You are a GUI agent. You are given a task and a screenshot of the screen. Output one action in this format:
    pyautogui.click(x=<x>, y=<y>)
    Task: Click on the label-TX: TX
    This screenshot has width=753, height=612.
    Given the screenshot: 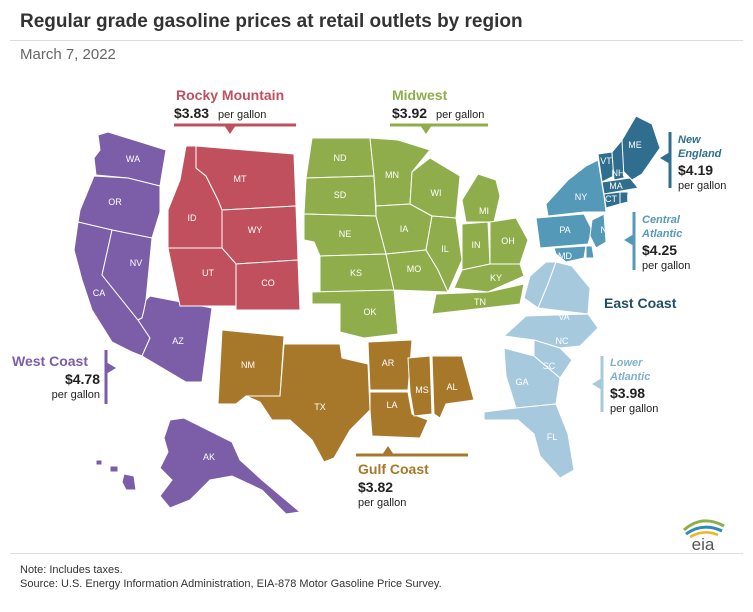 What is the action you would take?
    pyautogui.click(x=320, y=407)
    